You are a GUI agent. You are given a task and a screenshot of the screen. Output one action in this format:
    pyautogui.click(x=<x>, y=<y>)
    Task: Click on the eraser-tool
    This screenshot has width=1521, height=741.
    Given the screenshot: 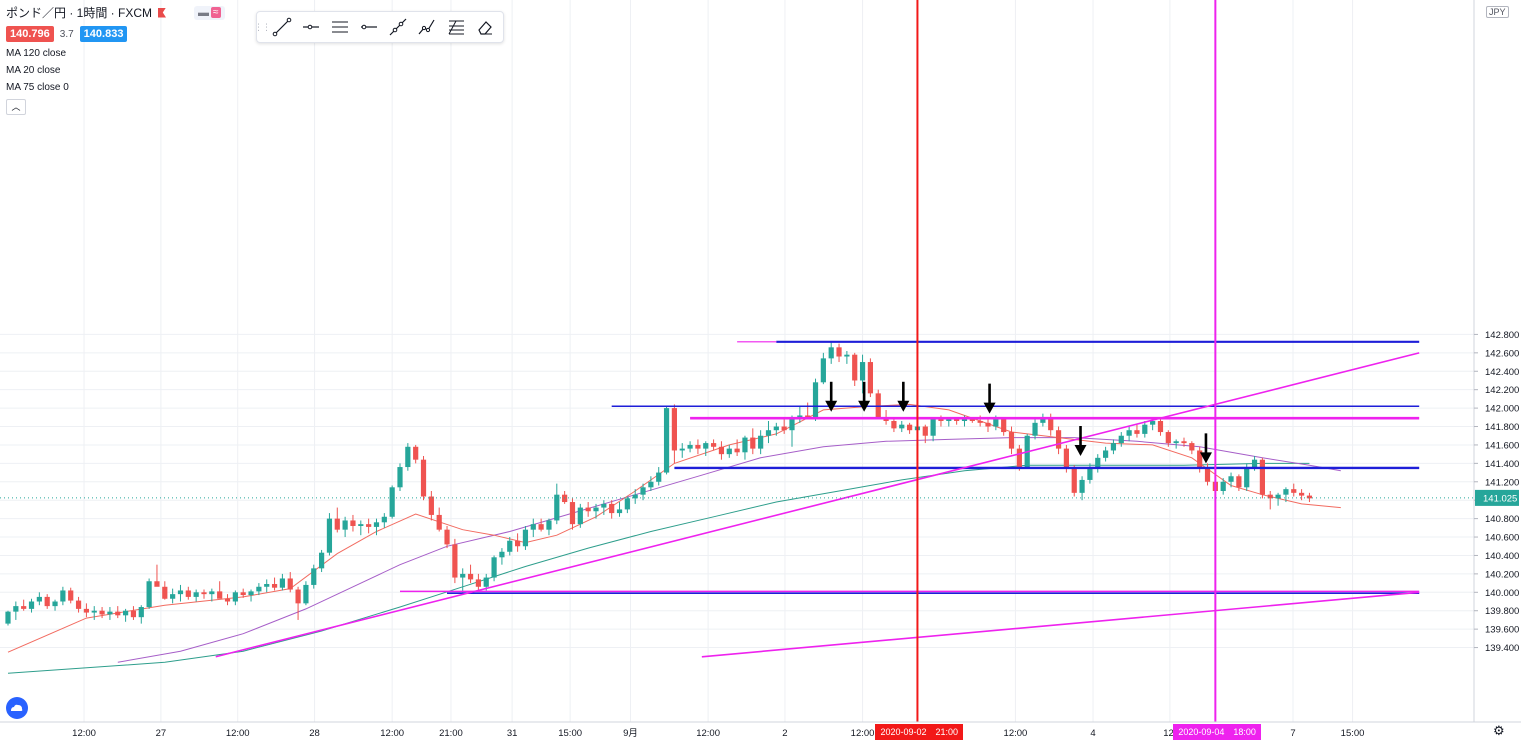 What is the action you would take?
    pyautogui.click(x=484, y=27)
    